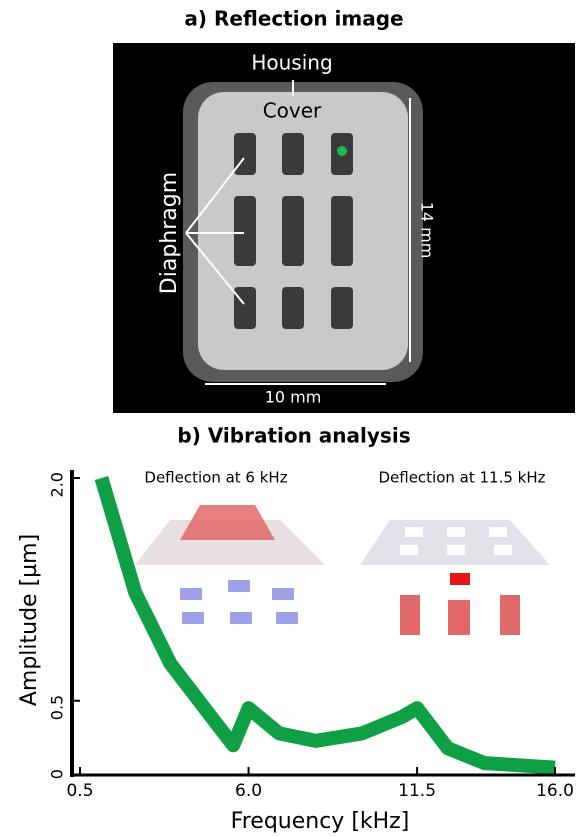  Describe the element at coordinates (291, 63) in the screenshot. I see `label: Housing` at that location.